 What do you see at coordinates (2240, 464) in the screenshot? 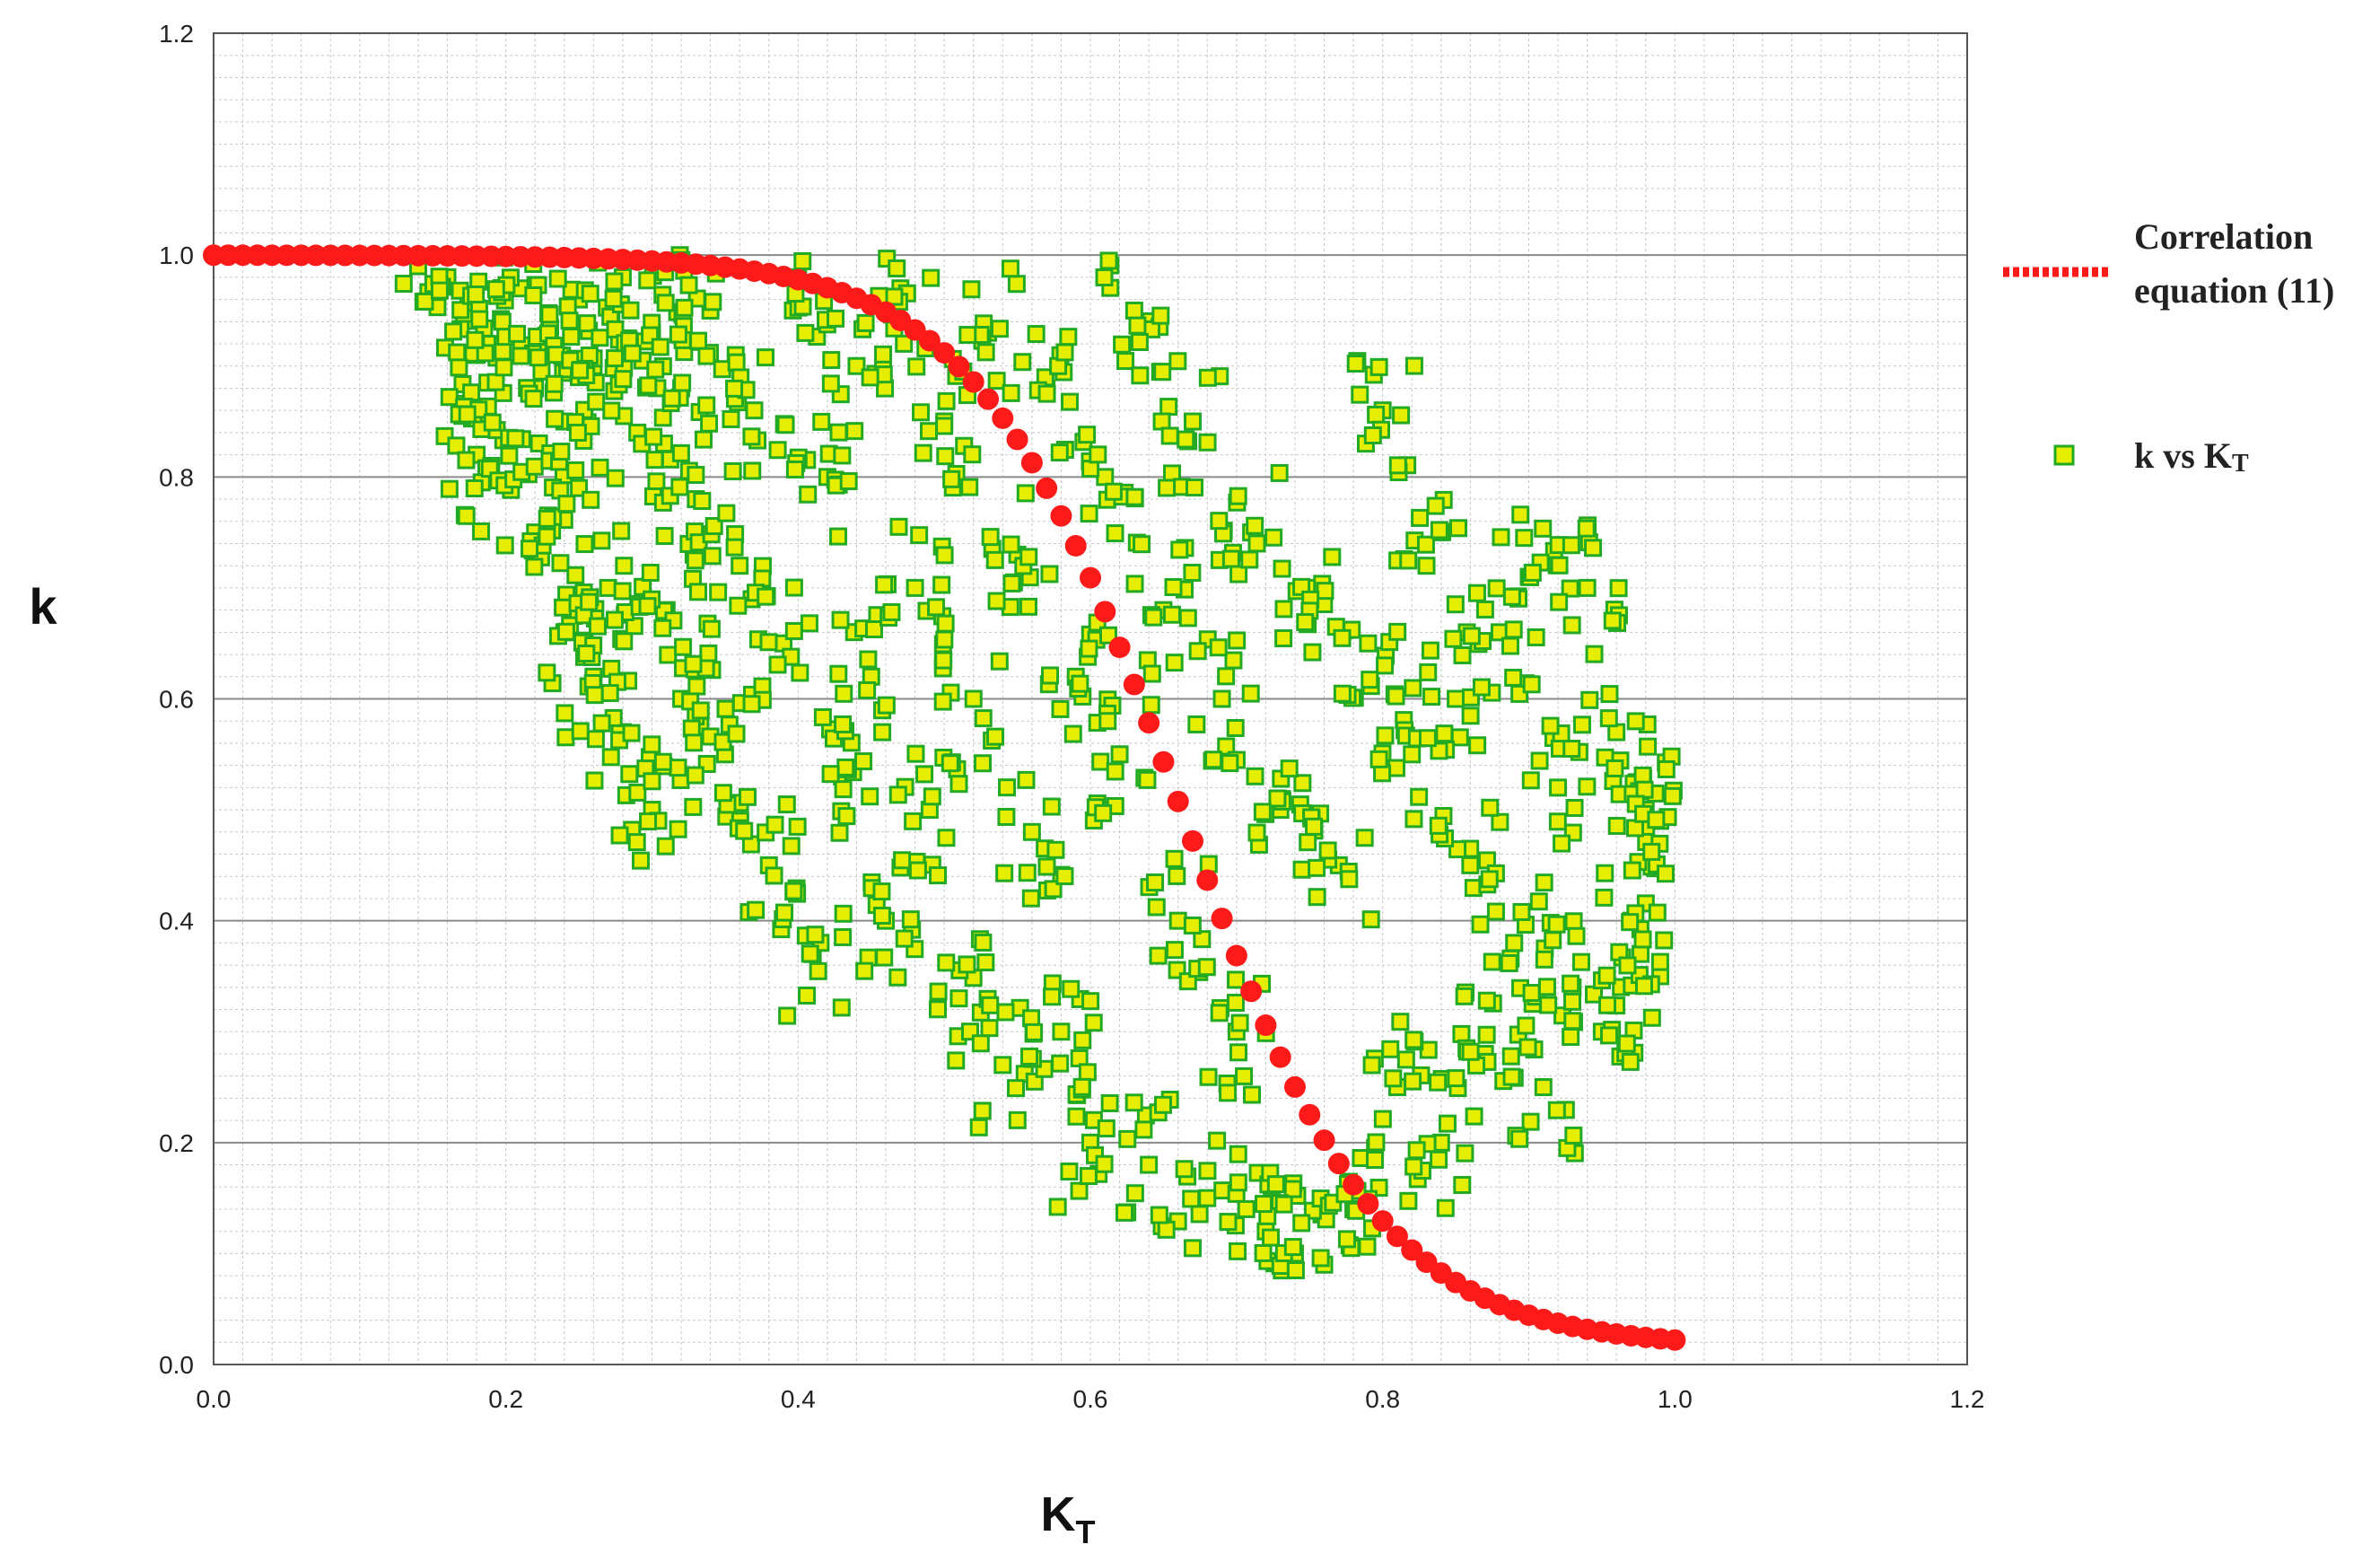
I see `legend-scatter-label-subscript: T` at bounding box center [2240, 464].